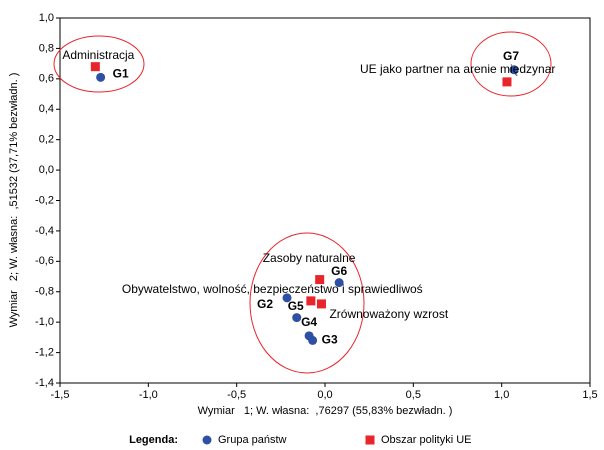  Describe the element at coordinates (413, 395) in the screenshot. I see `x-tick-label: 0,5` at that location.